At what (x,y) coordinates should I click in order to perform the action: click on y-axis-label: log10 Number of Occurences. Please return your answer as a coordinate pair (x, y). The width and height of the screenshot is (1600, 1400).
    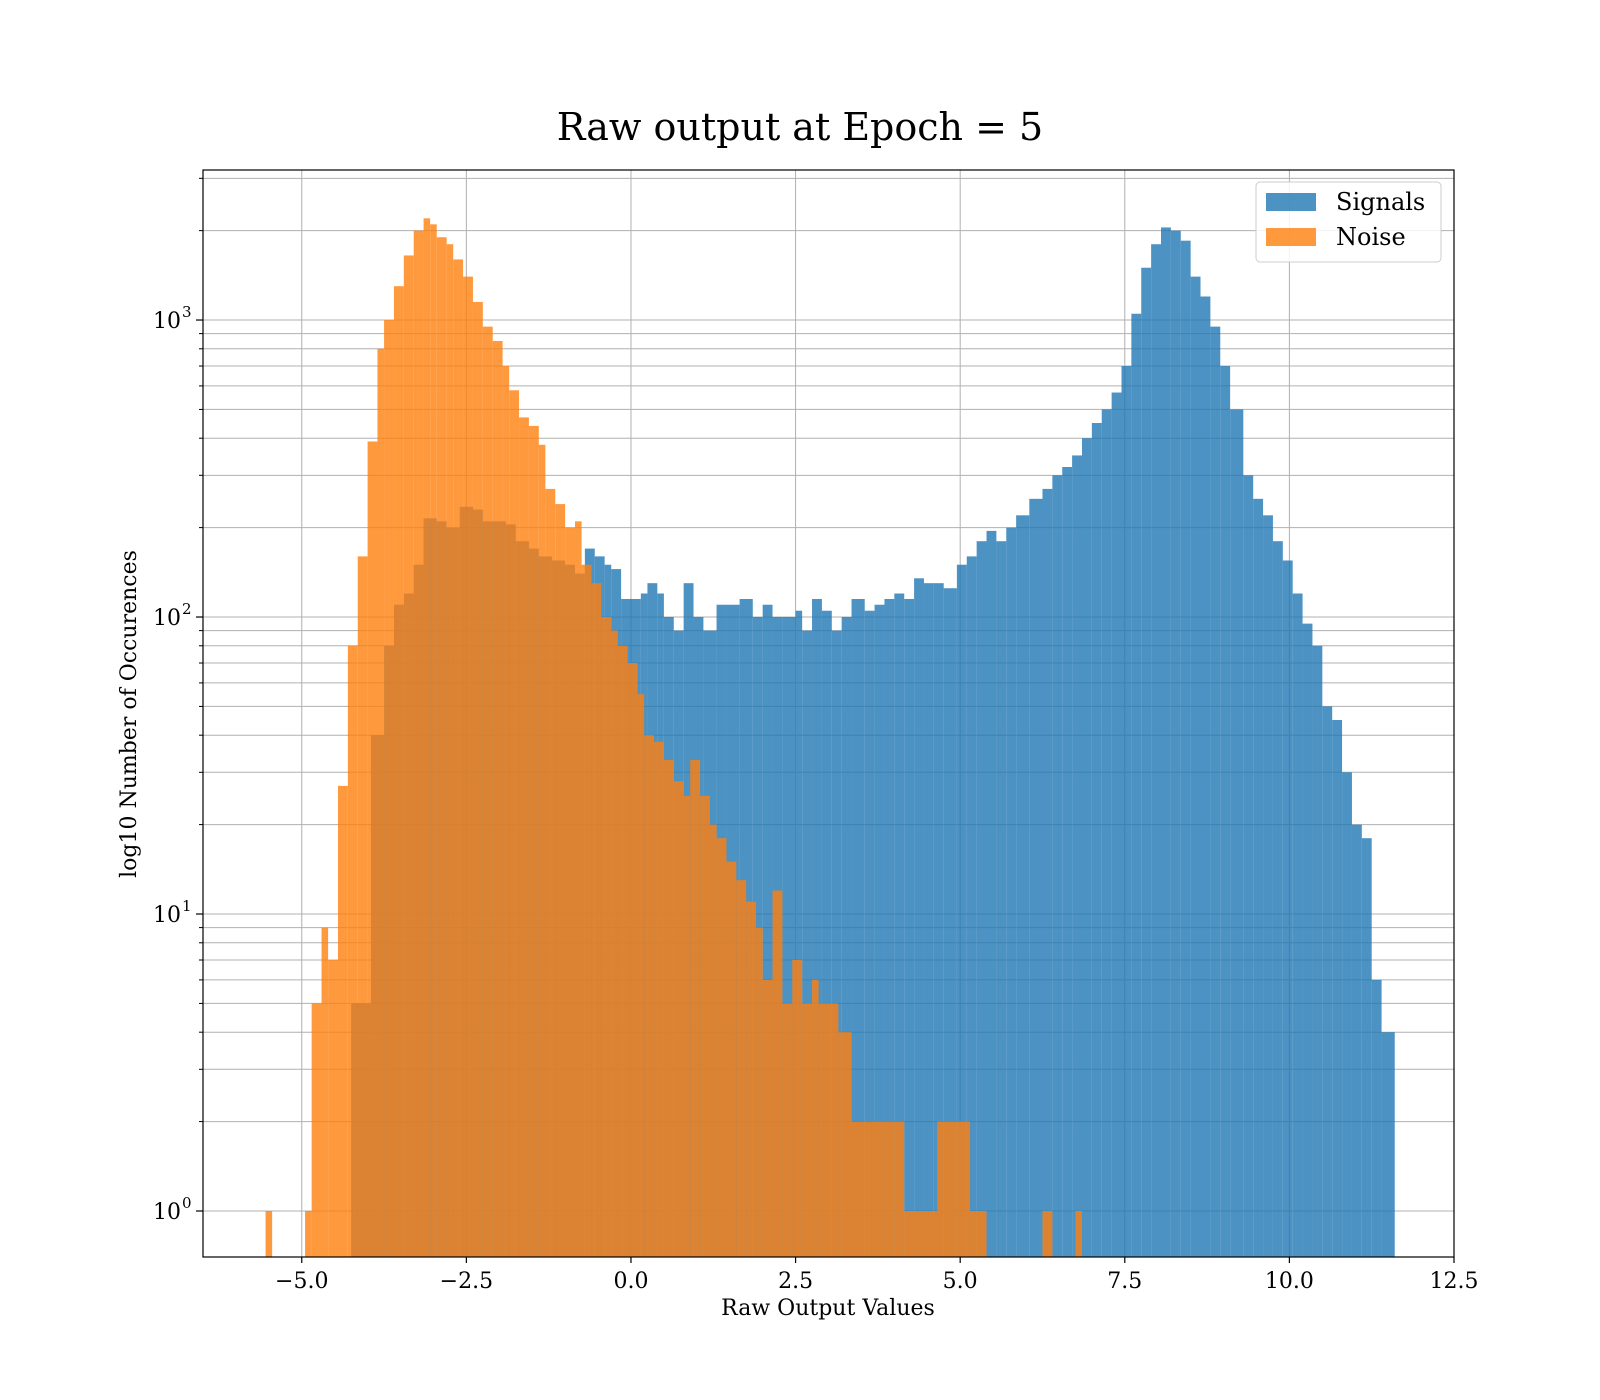
    Looking at the image, I should click on (129, 714).